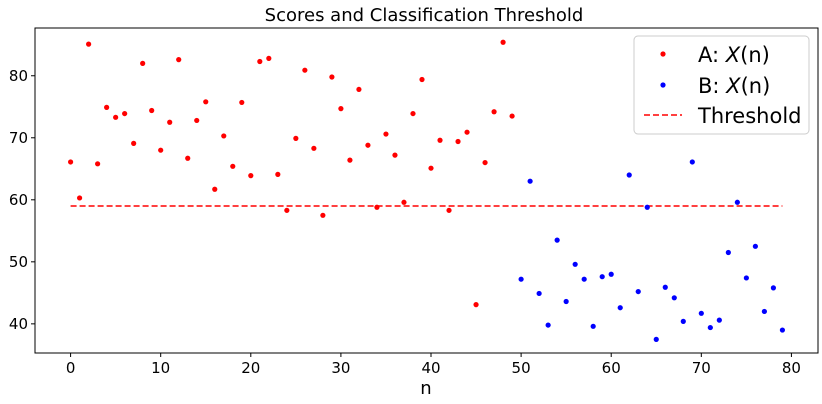  Describe the element at coordinates (749, 116) in the screenshot. I see `legend-label-threshold: Threshold` at that location.